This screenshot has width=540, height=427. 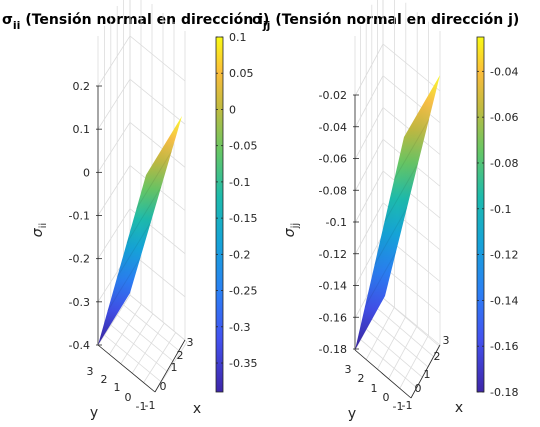 I want to click on colorbar: 0.1 0.05 0 -0.05 -0.1 -0.15 -0.2 -0.25 -0.3 -0.35, so click(x=236, y=212).